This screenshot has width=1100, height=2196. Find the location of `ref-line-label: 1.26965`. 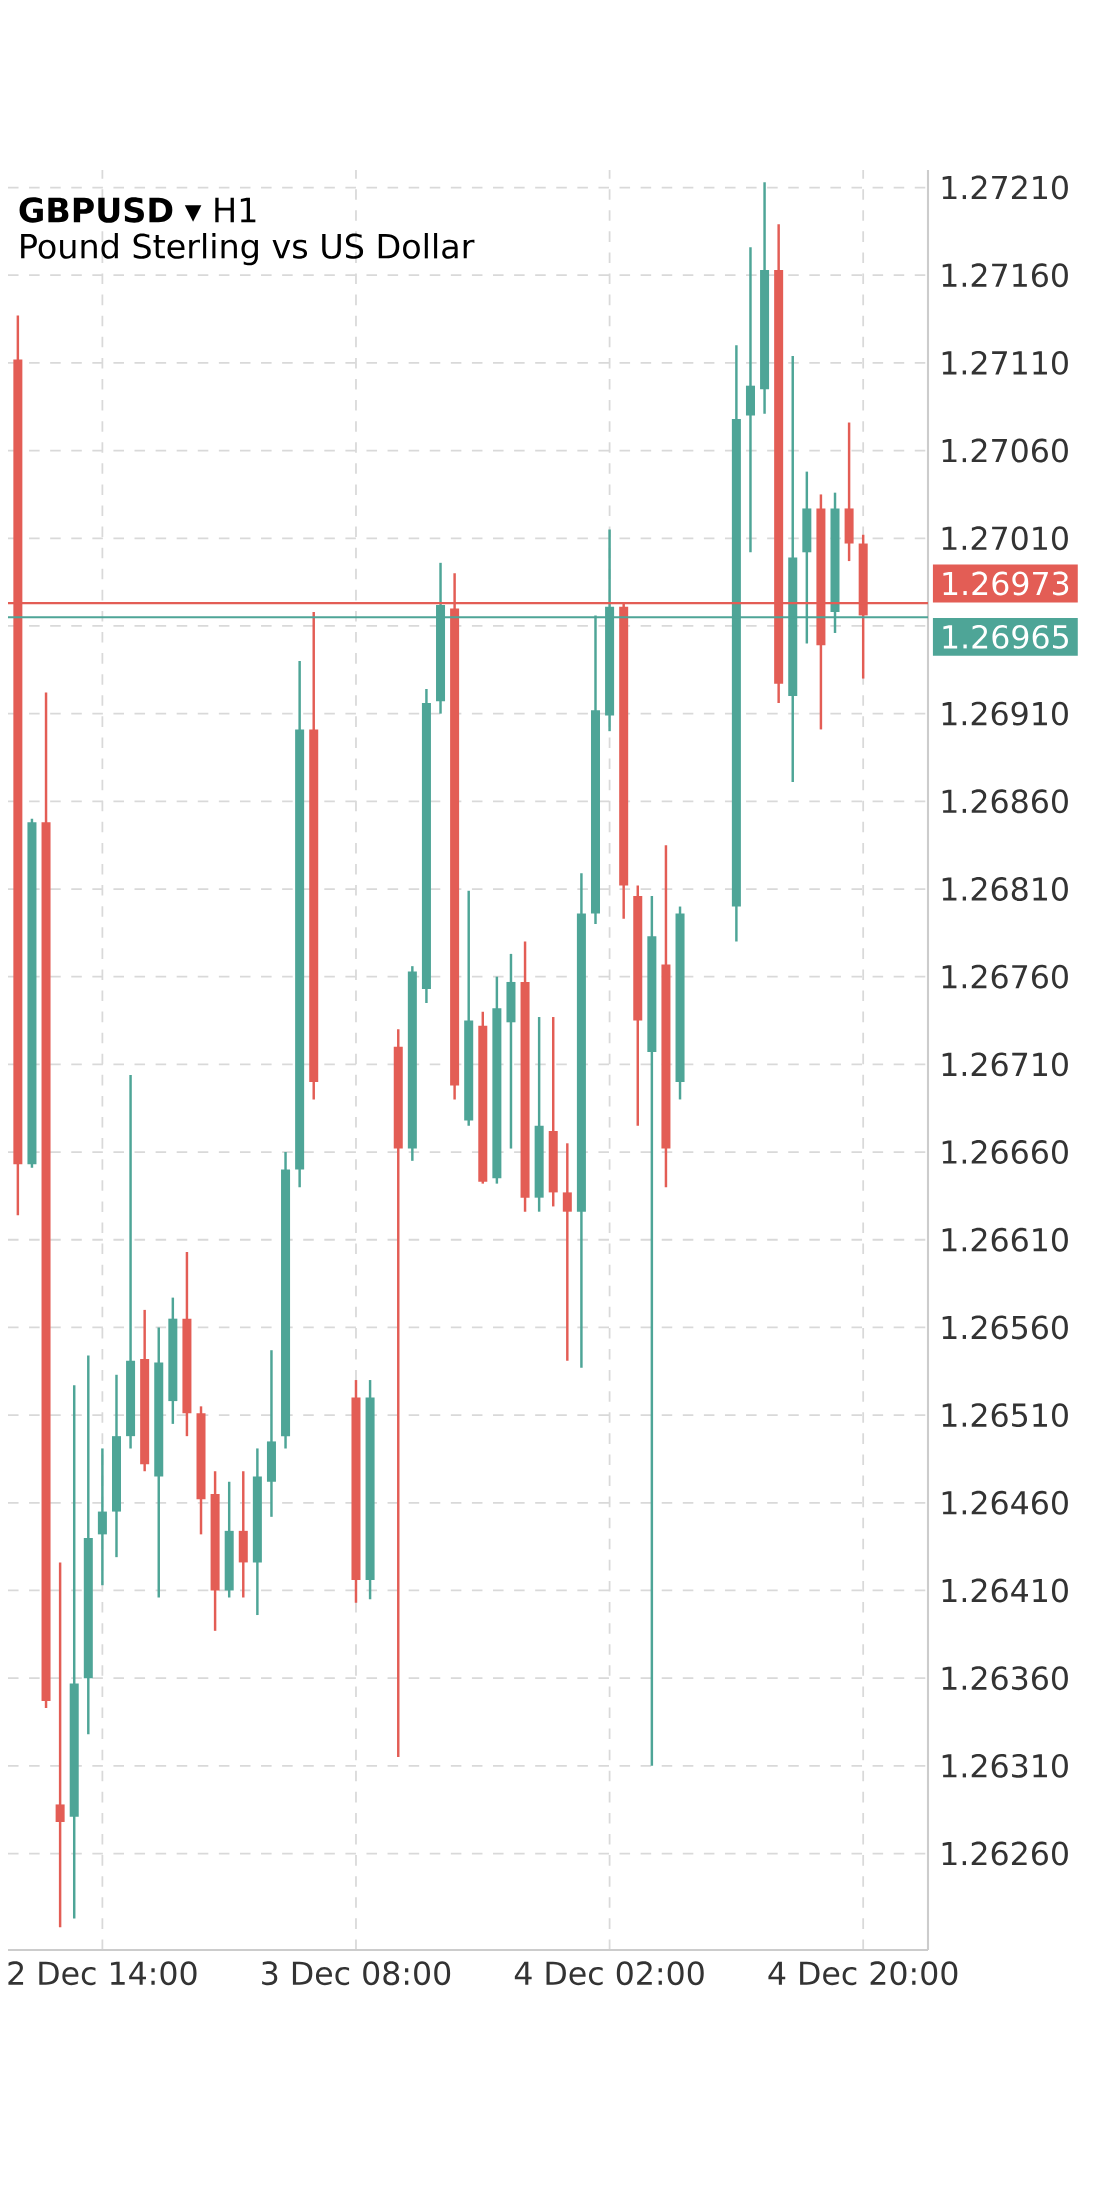

ref-line-label: 1.26965 is located at coordinates (1005, 636).